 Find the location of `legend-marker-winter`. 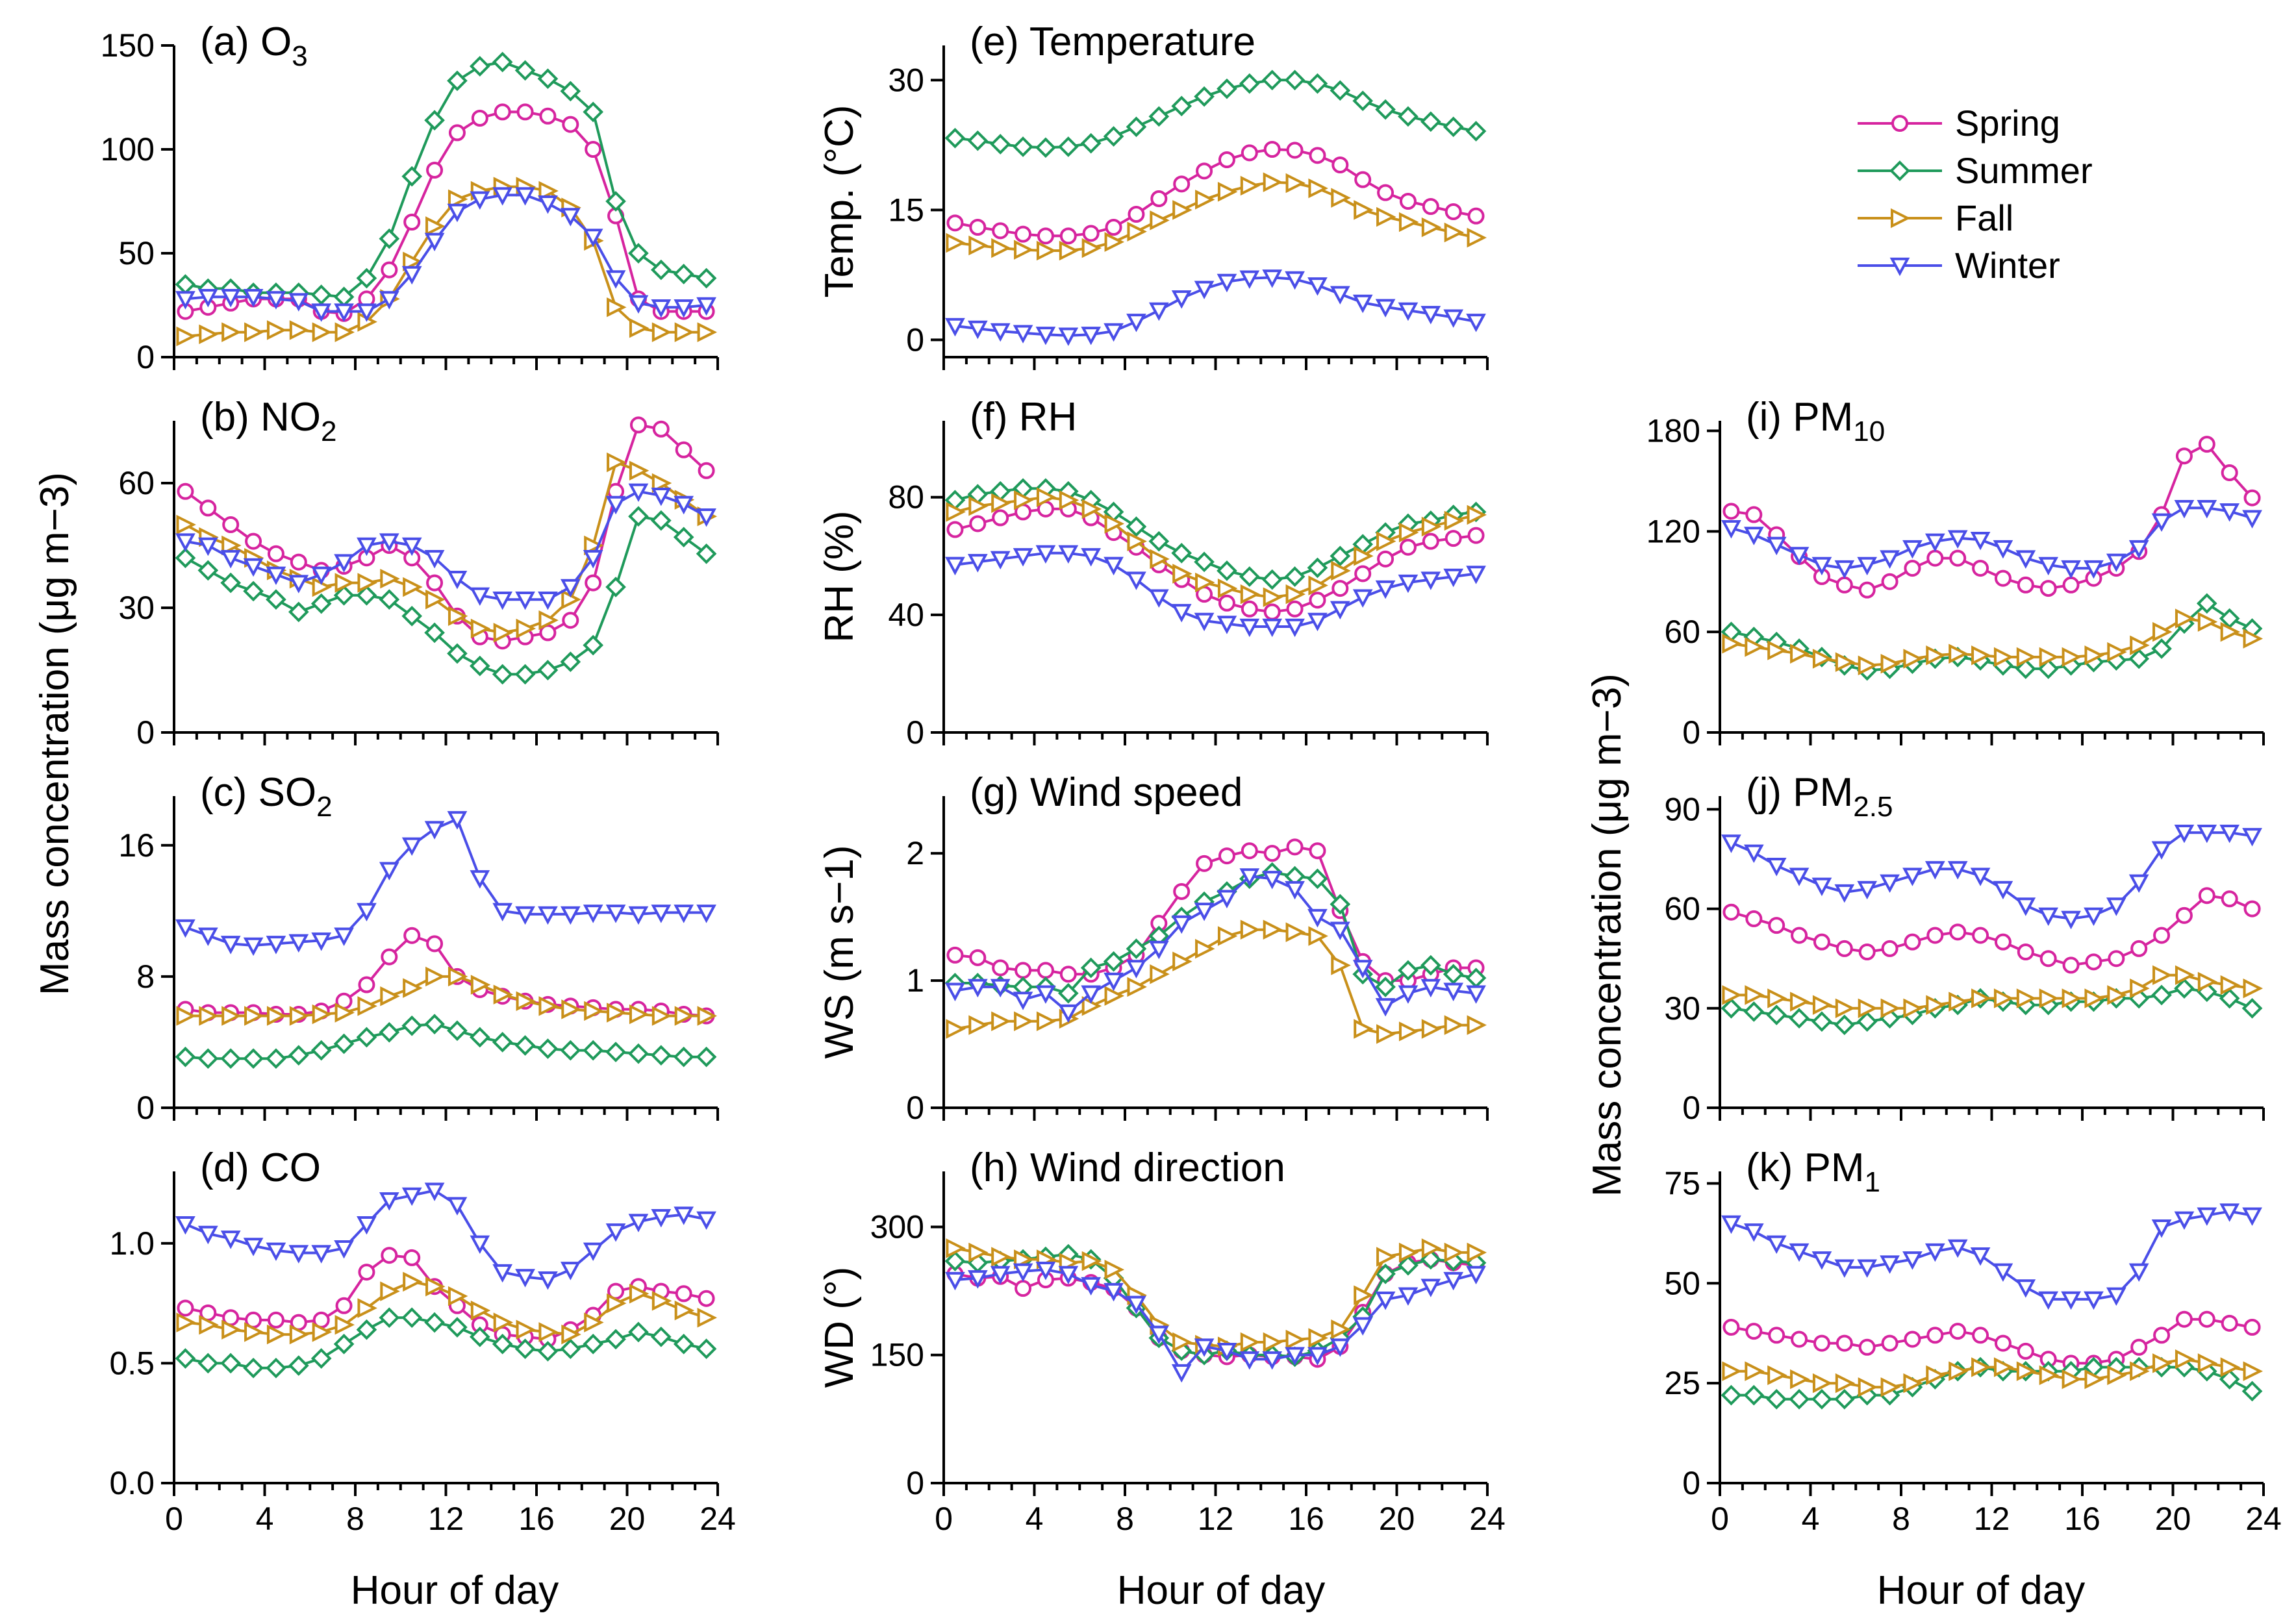

legend-marker-winter is located at coordinates (1899, 267).